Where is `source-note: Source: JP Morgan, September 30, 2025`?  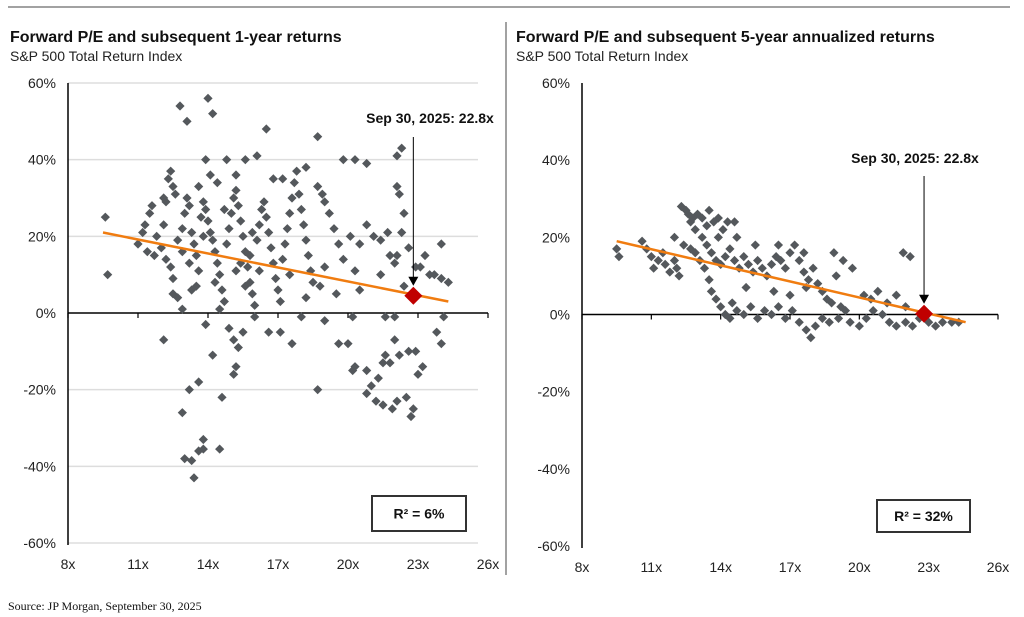 source-note: Source: JP Morgan, September 30, 2025 is located at coordinates (105, 606).